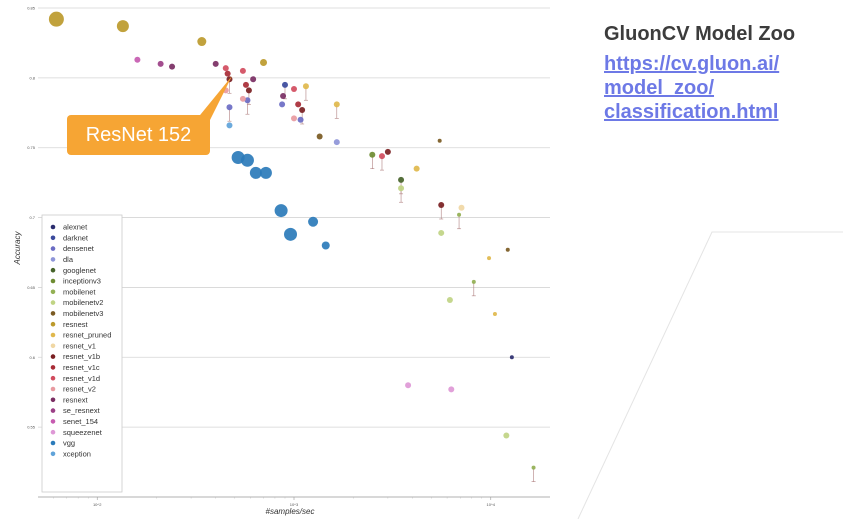 The image size is (843, 519). Describe the element at coordinates (336, 142) in the screenshot. I see `point-dla` at that location.